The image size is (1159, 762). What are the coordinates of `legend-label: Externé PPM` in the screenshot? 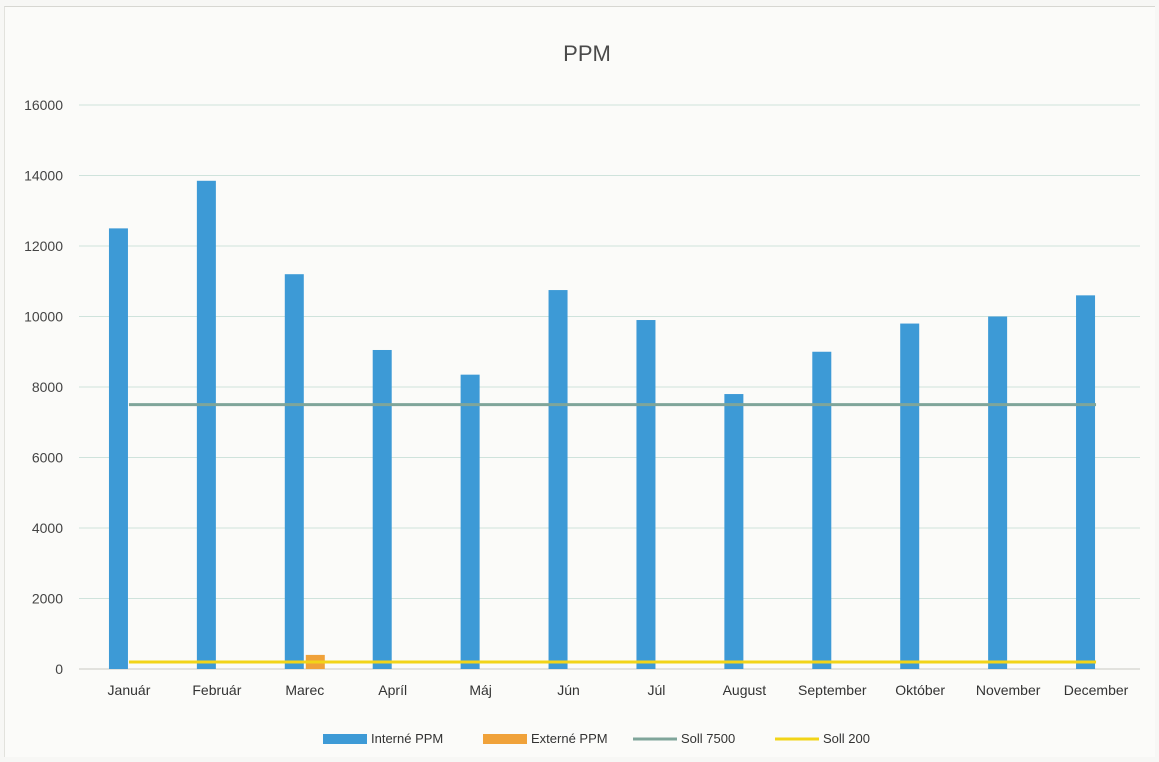 It's located at (569, 738).